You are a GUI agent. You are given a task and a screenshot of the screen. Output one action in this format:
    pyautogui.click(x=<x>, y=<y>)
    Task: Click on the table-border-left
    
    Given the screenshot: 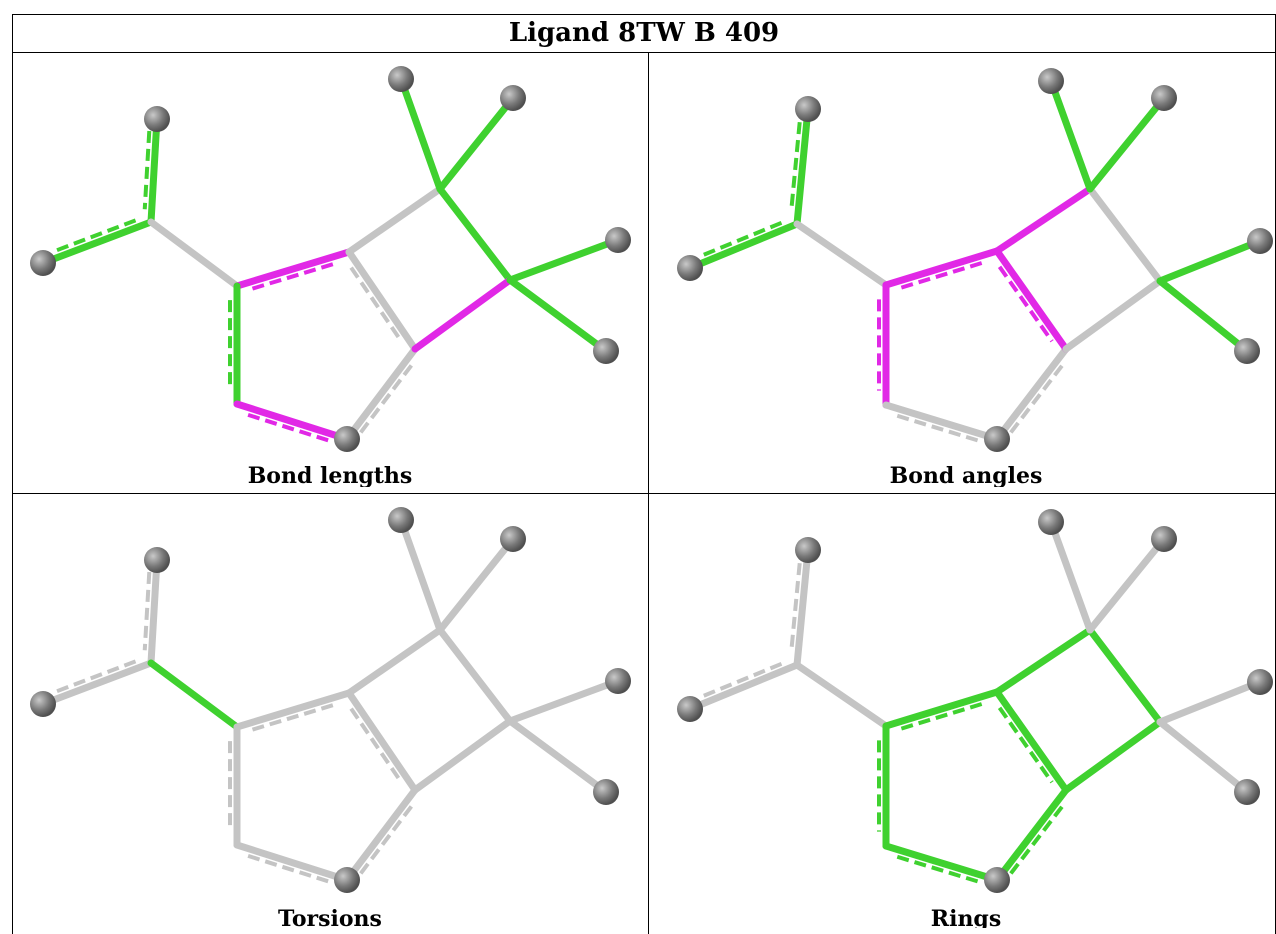 What is the action you would take?
    pyautogui.click(x=12, y=474)
    